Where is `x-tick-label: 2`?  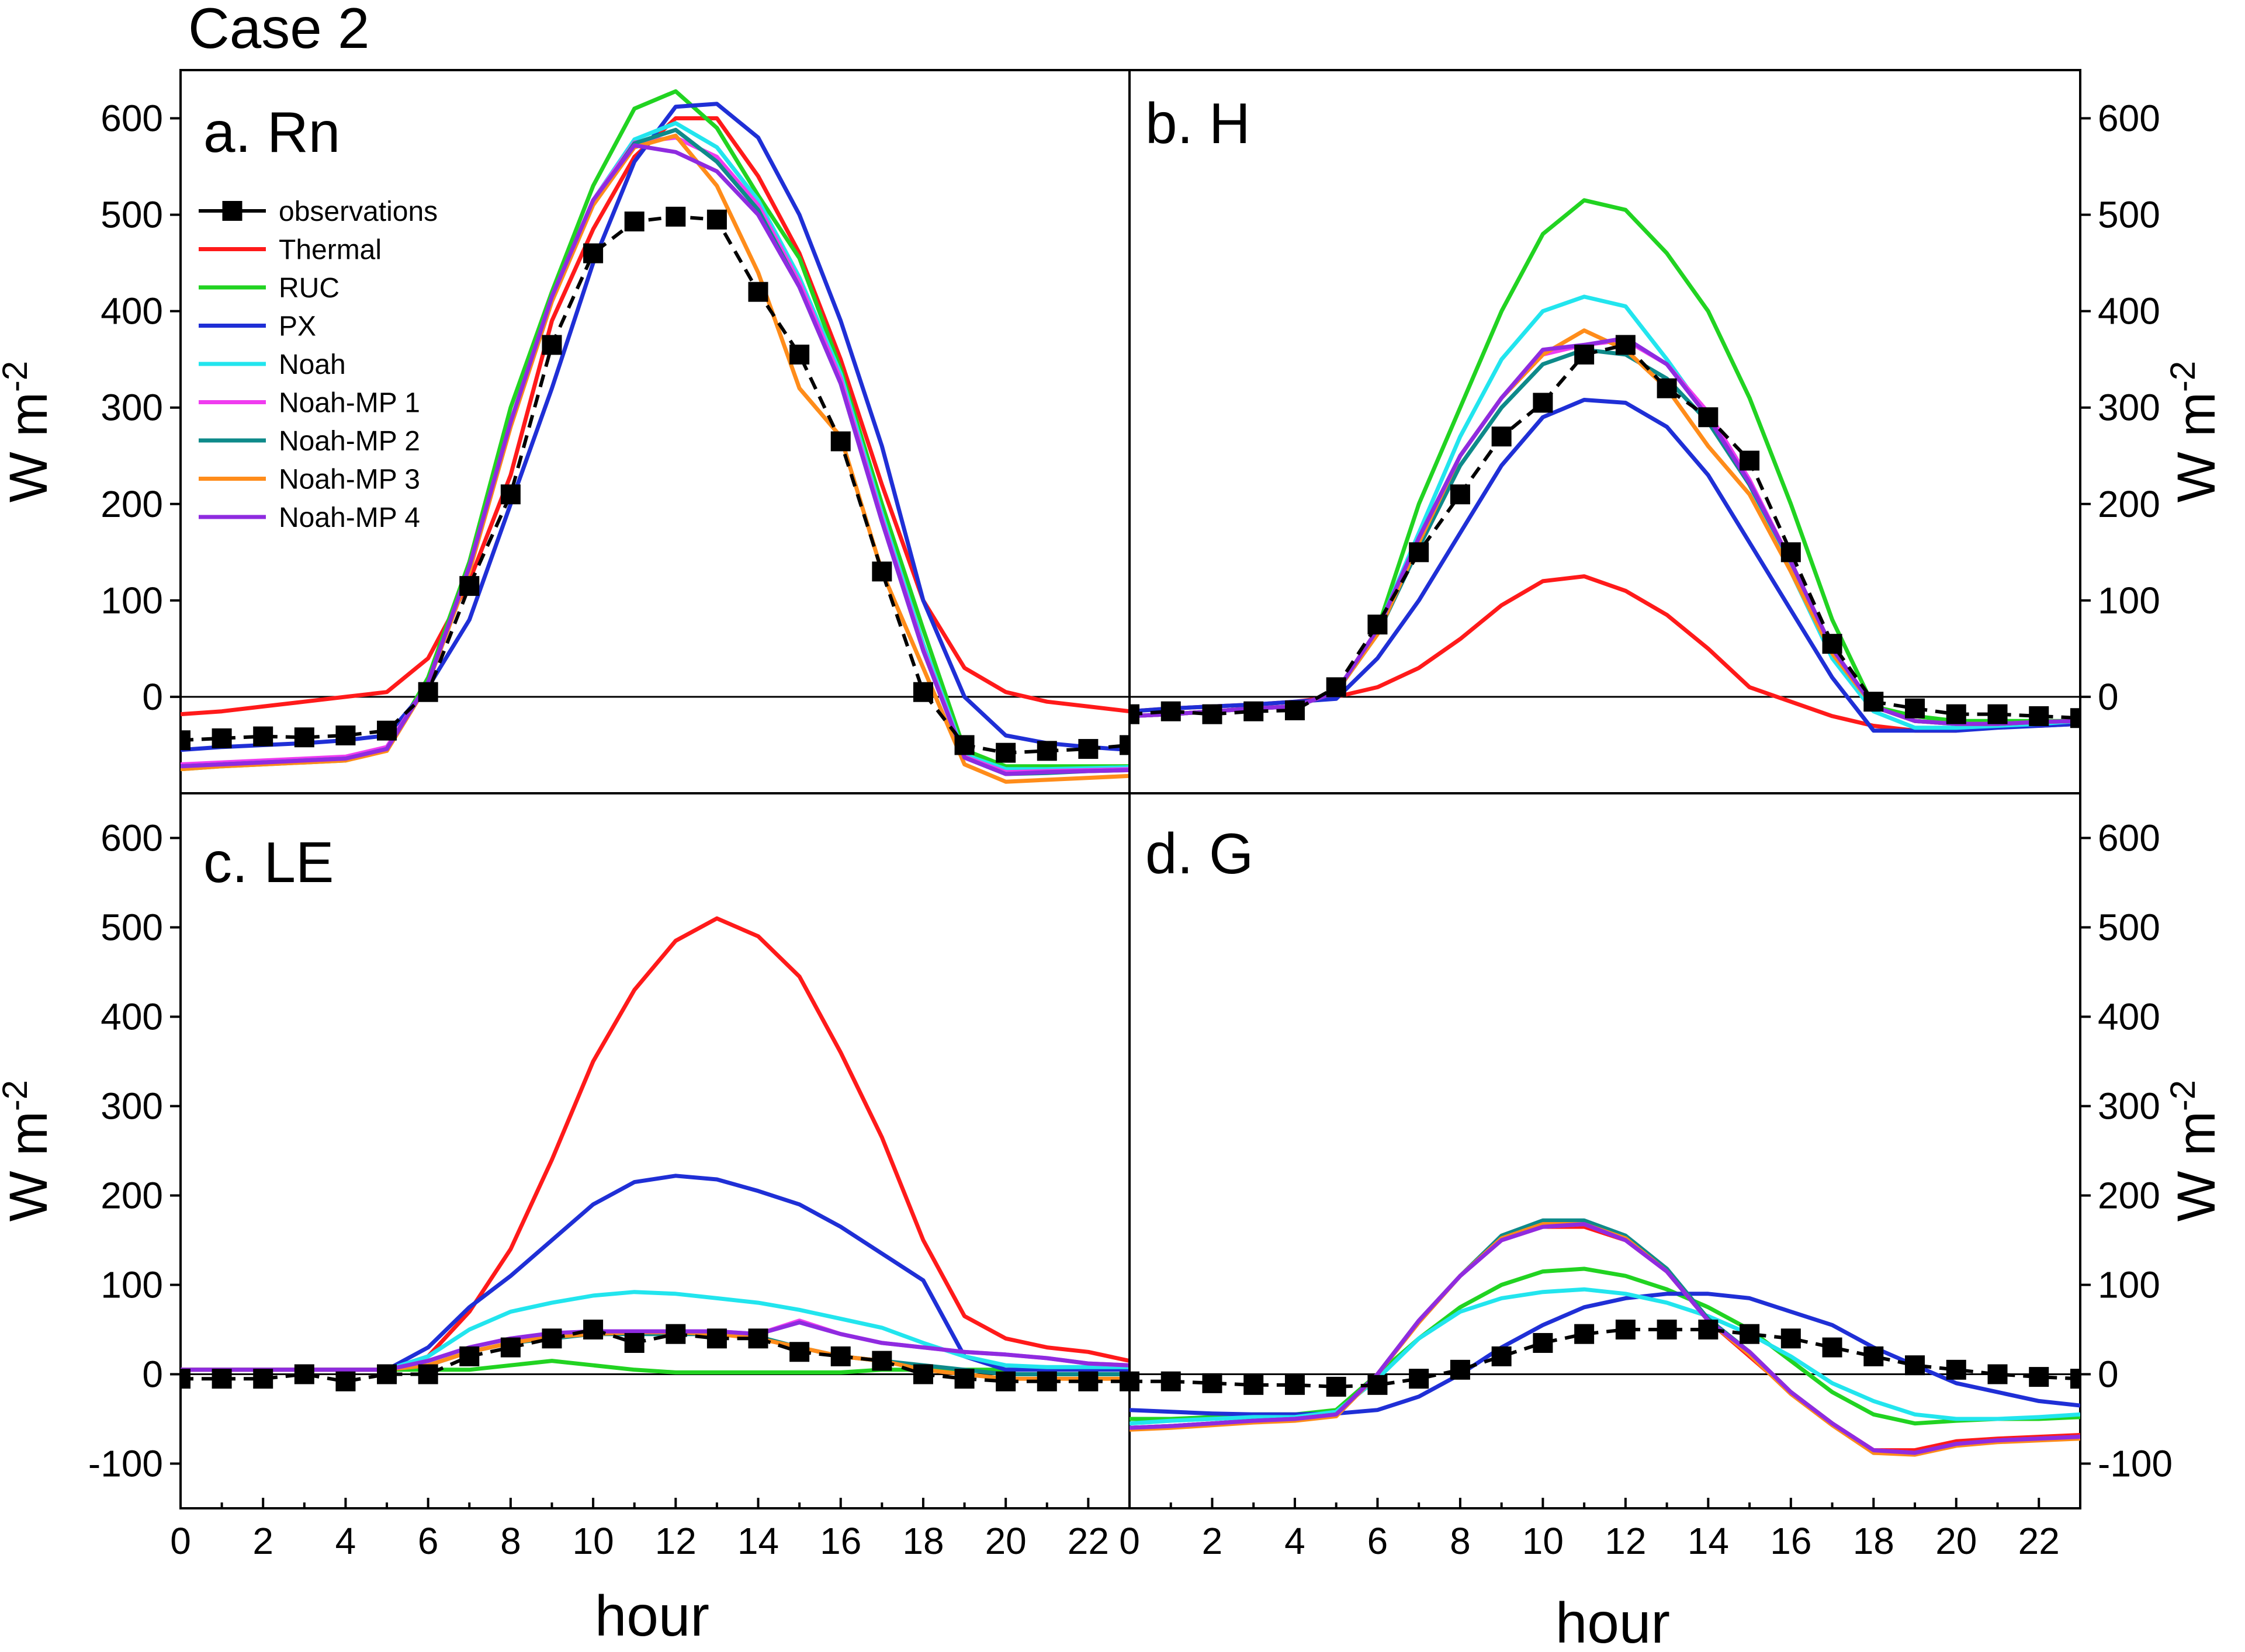
x-tick-label: 2 is located at coordinates (262, 1541).